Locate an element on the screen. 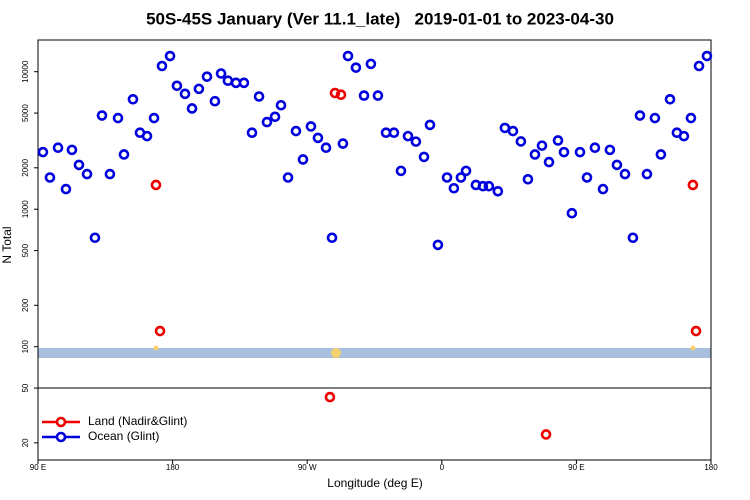 The width and height of the screenshot is (750, 500). y-tick-label: 10000 is located at coordinates (25, 71).